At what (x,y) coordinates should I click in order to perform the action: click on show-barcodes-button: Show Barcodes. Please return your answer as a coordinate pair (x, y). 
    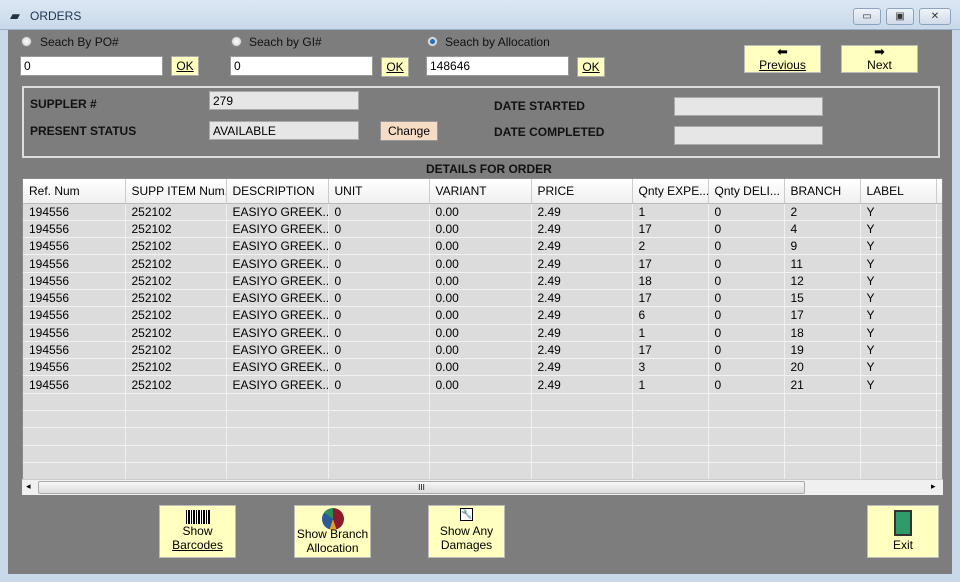
    Looking at the image, I should click on (197, 531).